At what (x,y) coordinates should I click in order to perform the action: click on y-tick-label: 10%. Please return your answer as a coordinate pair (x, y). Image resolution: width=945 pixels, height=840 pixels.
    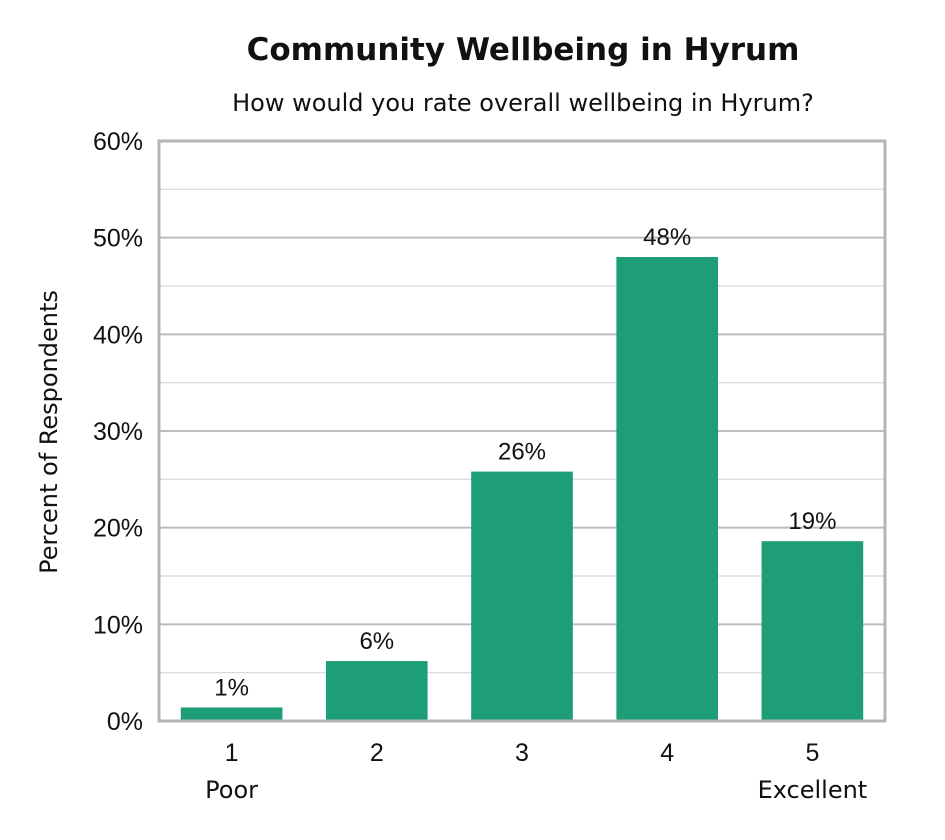
    Looking at the image, I should click on (118, 625).